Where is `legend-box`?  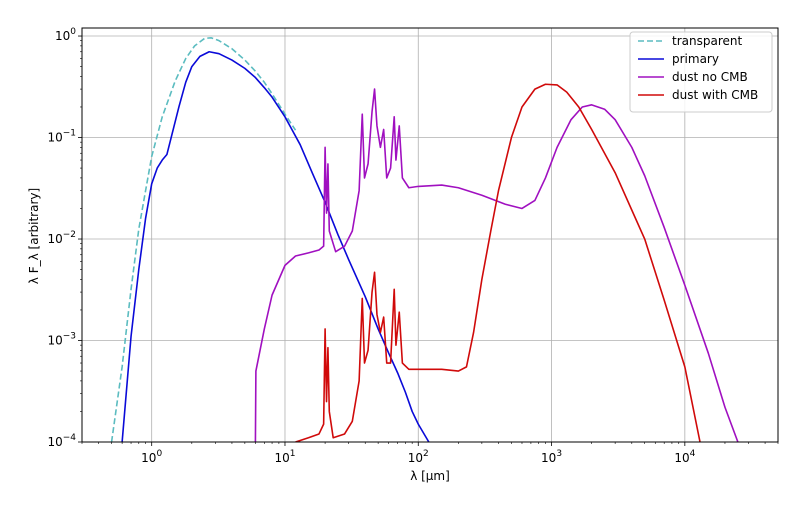
legend-box is located at coordinates (701, 72).